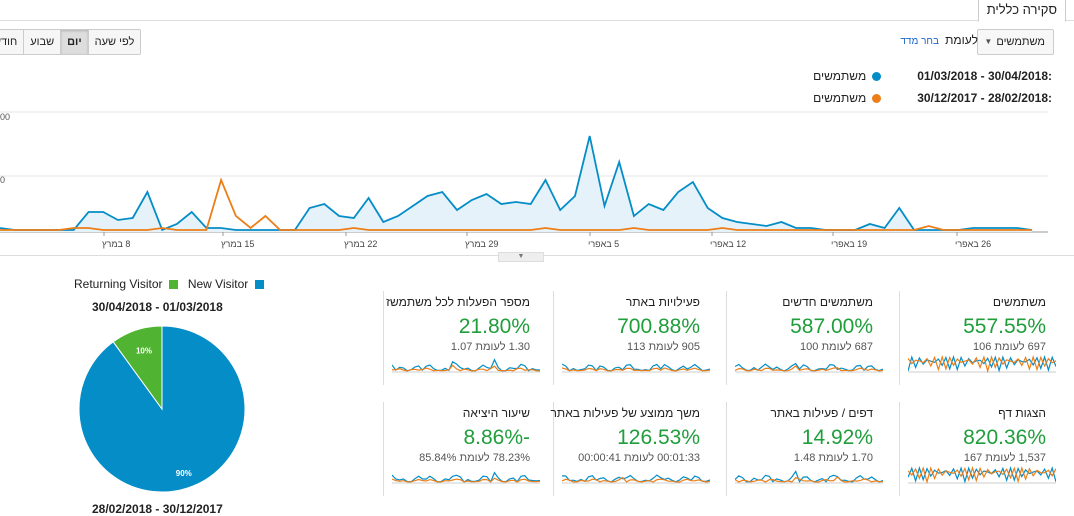 This screenshot has height=516, width=1074. What do you see at coordinates (41, 42) in the screenshot?
I see `week-button: שבוע` at bounding box center [41, 42].